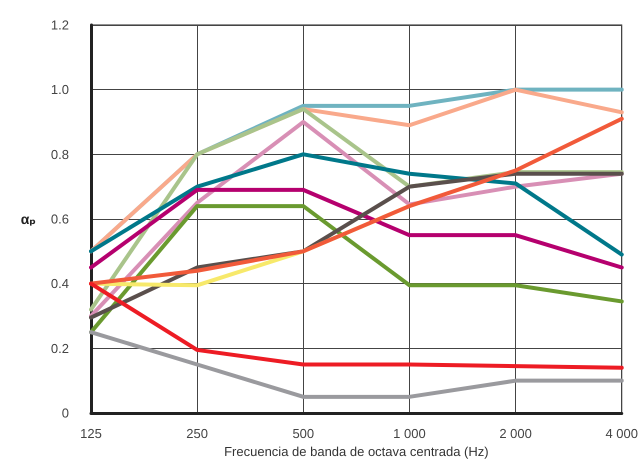  What do you see at coordinates (621, 433) in the screenshot?
I see `x-tick-label: 4 000` at bounding box center [621, 433].